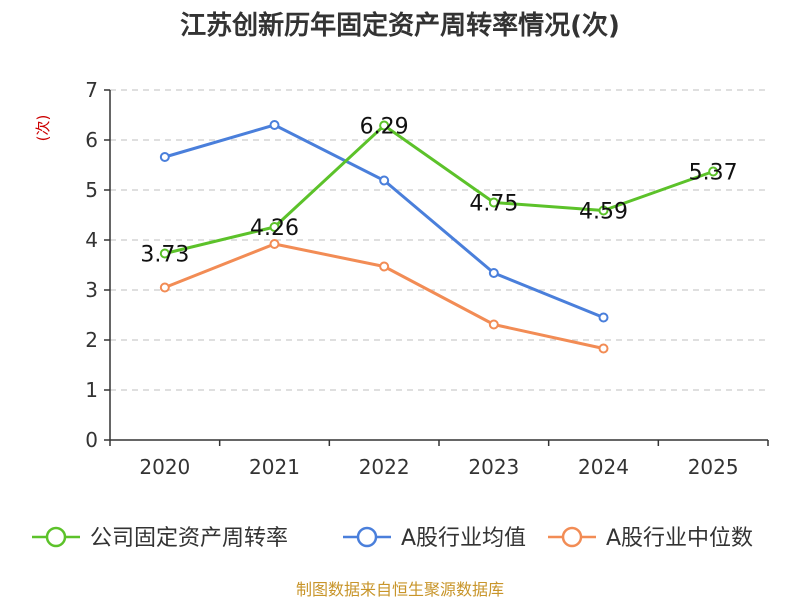 The width and height of the screenshot is (800, 600). I want to click on data-label-0-5: 5.37, so click(713, 173).